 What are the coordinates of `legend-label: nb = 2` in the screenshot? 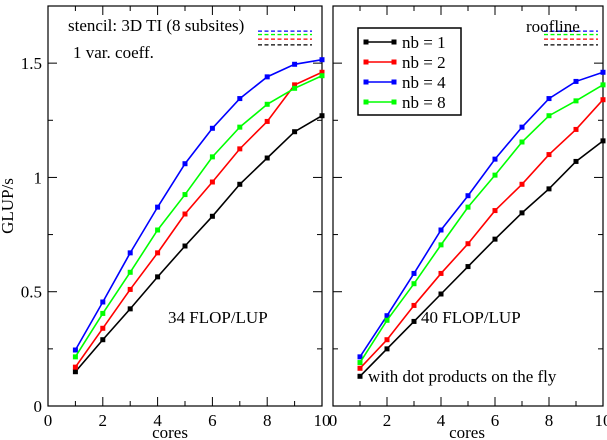 It's located at (424, 62).